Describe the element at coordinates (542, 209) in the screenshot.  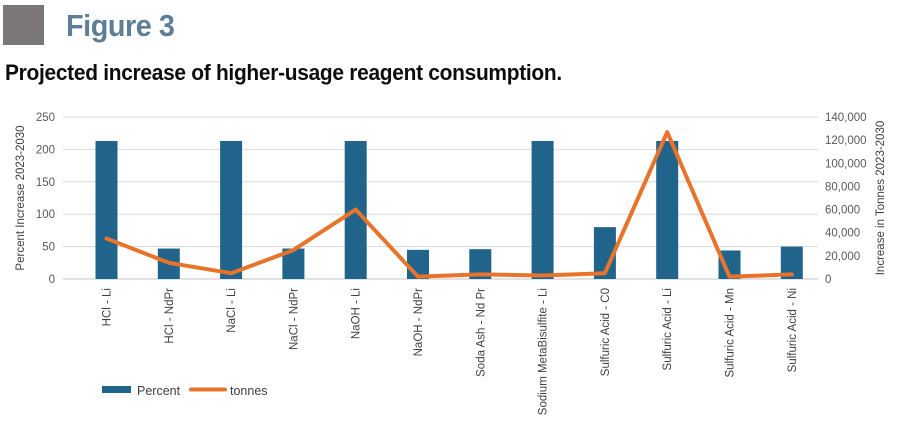
I see `bar-Sodium MetaBisulfite - Li` at that location.